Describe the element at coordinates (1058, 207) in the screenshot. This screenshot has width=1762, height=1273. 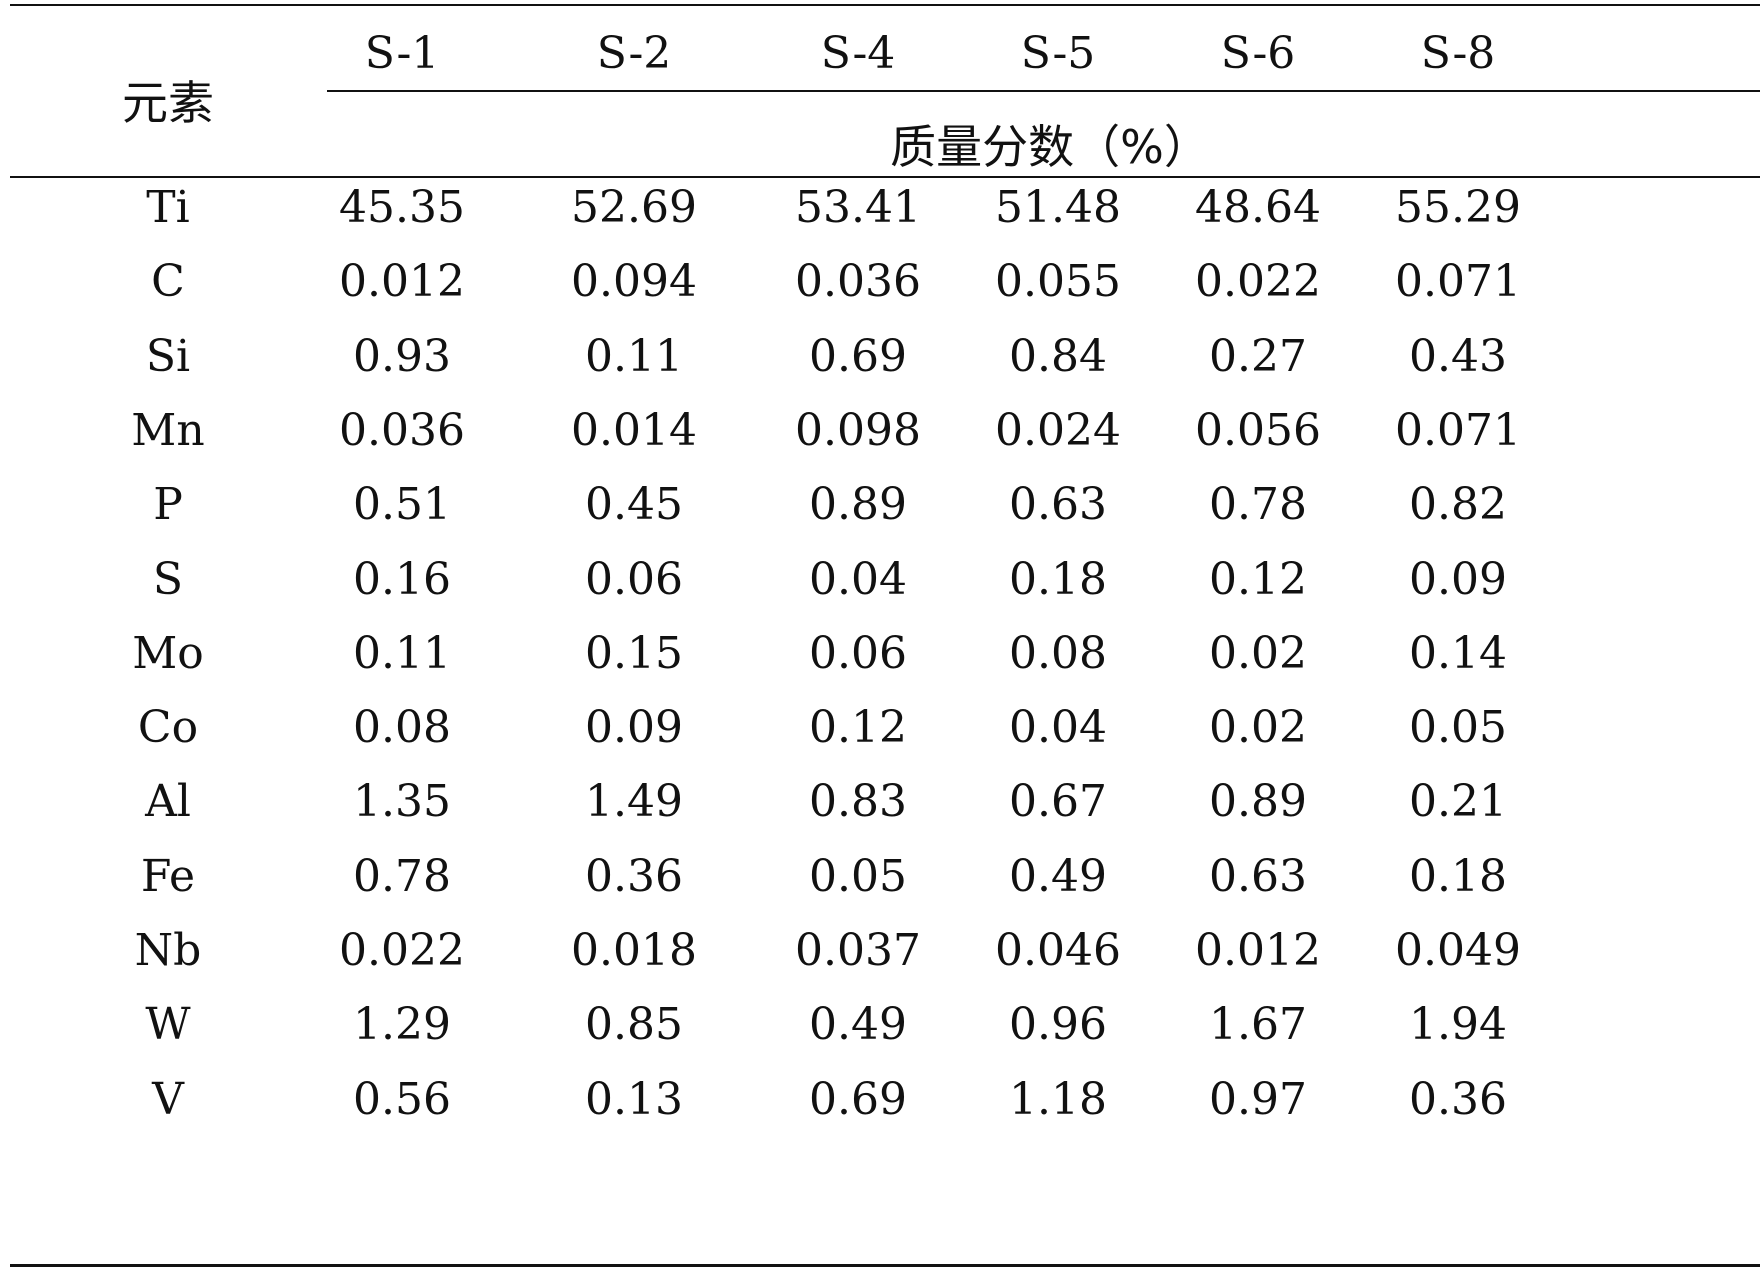
I see `table-cell: 51.48` at that location.